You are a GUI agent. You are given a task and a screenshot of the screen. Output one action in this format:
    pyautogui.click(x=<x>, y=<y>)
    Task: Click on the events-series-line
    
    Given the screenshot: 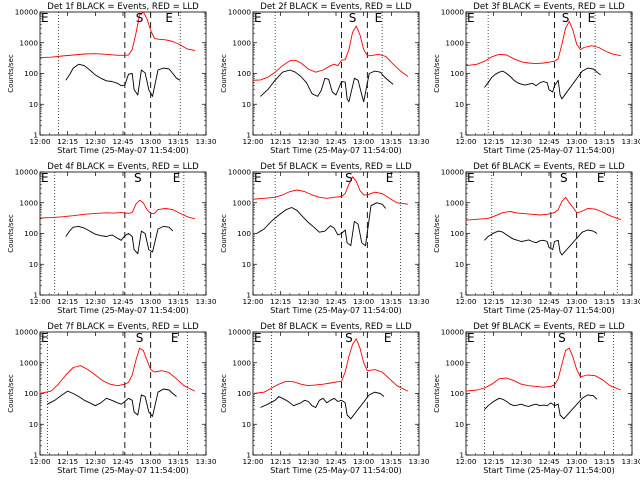 What is the action you would take?
    pyautogui.click(x=541, y=407)
    